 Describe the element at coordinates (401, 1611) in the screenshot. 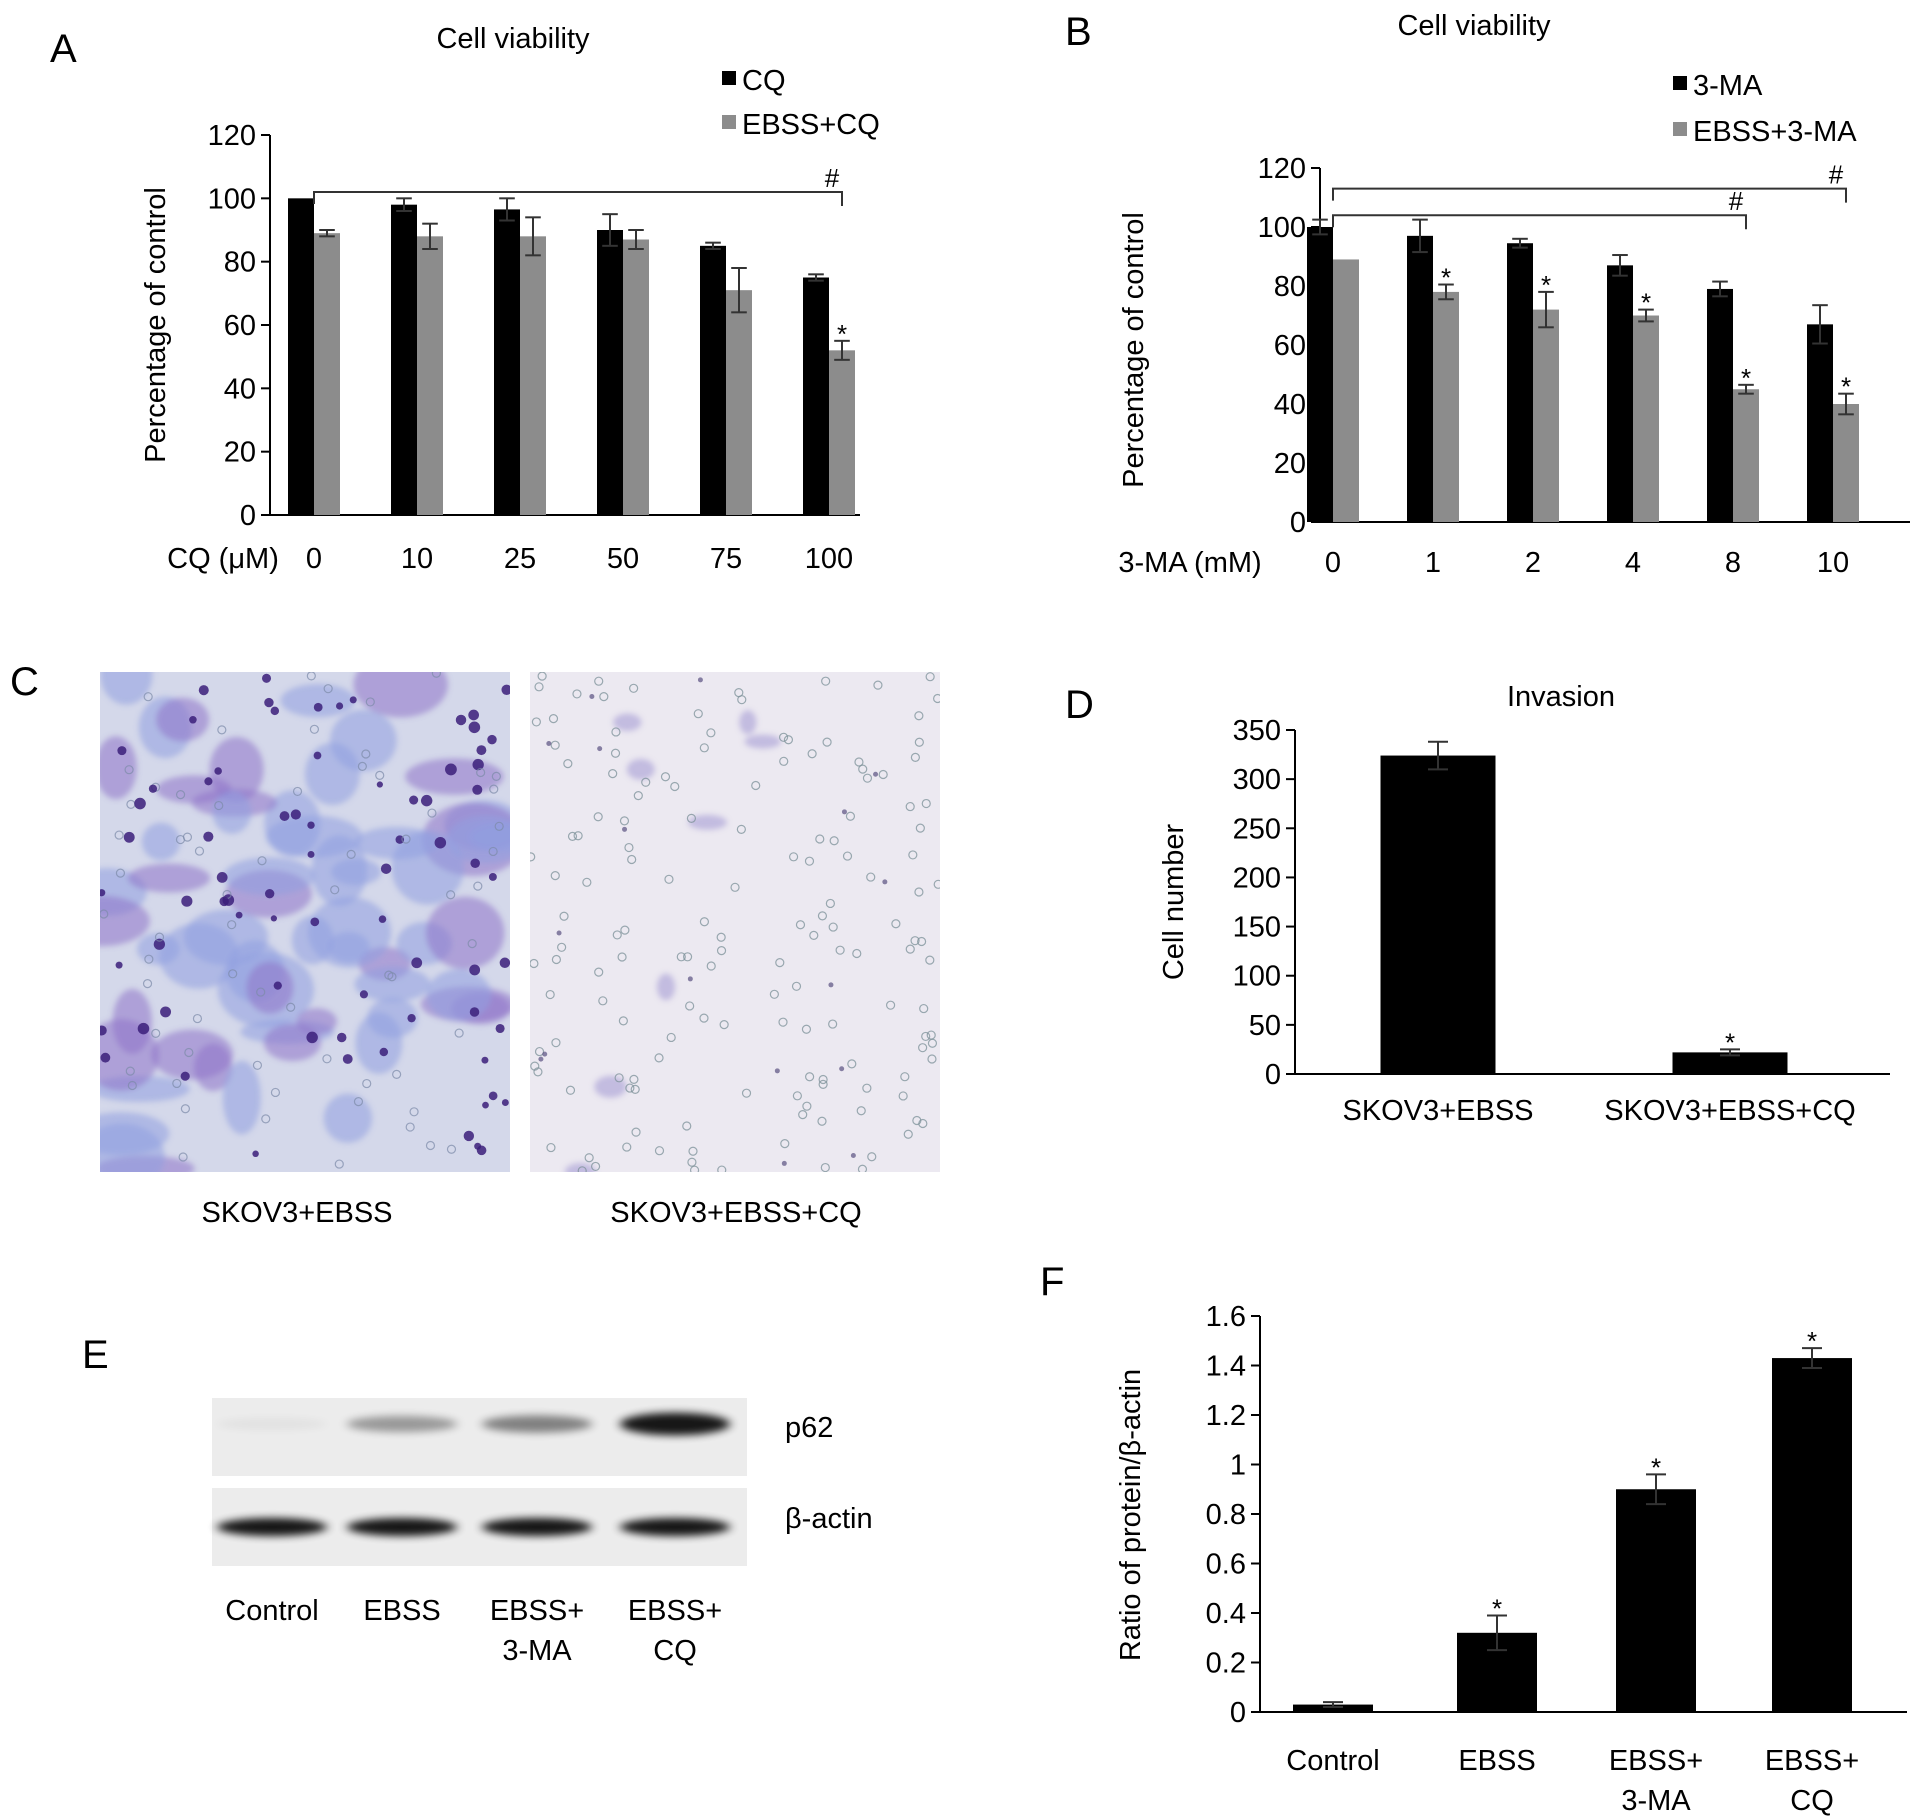

I see `lane-label: EBSS` at that location.